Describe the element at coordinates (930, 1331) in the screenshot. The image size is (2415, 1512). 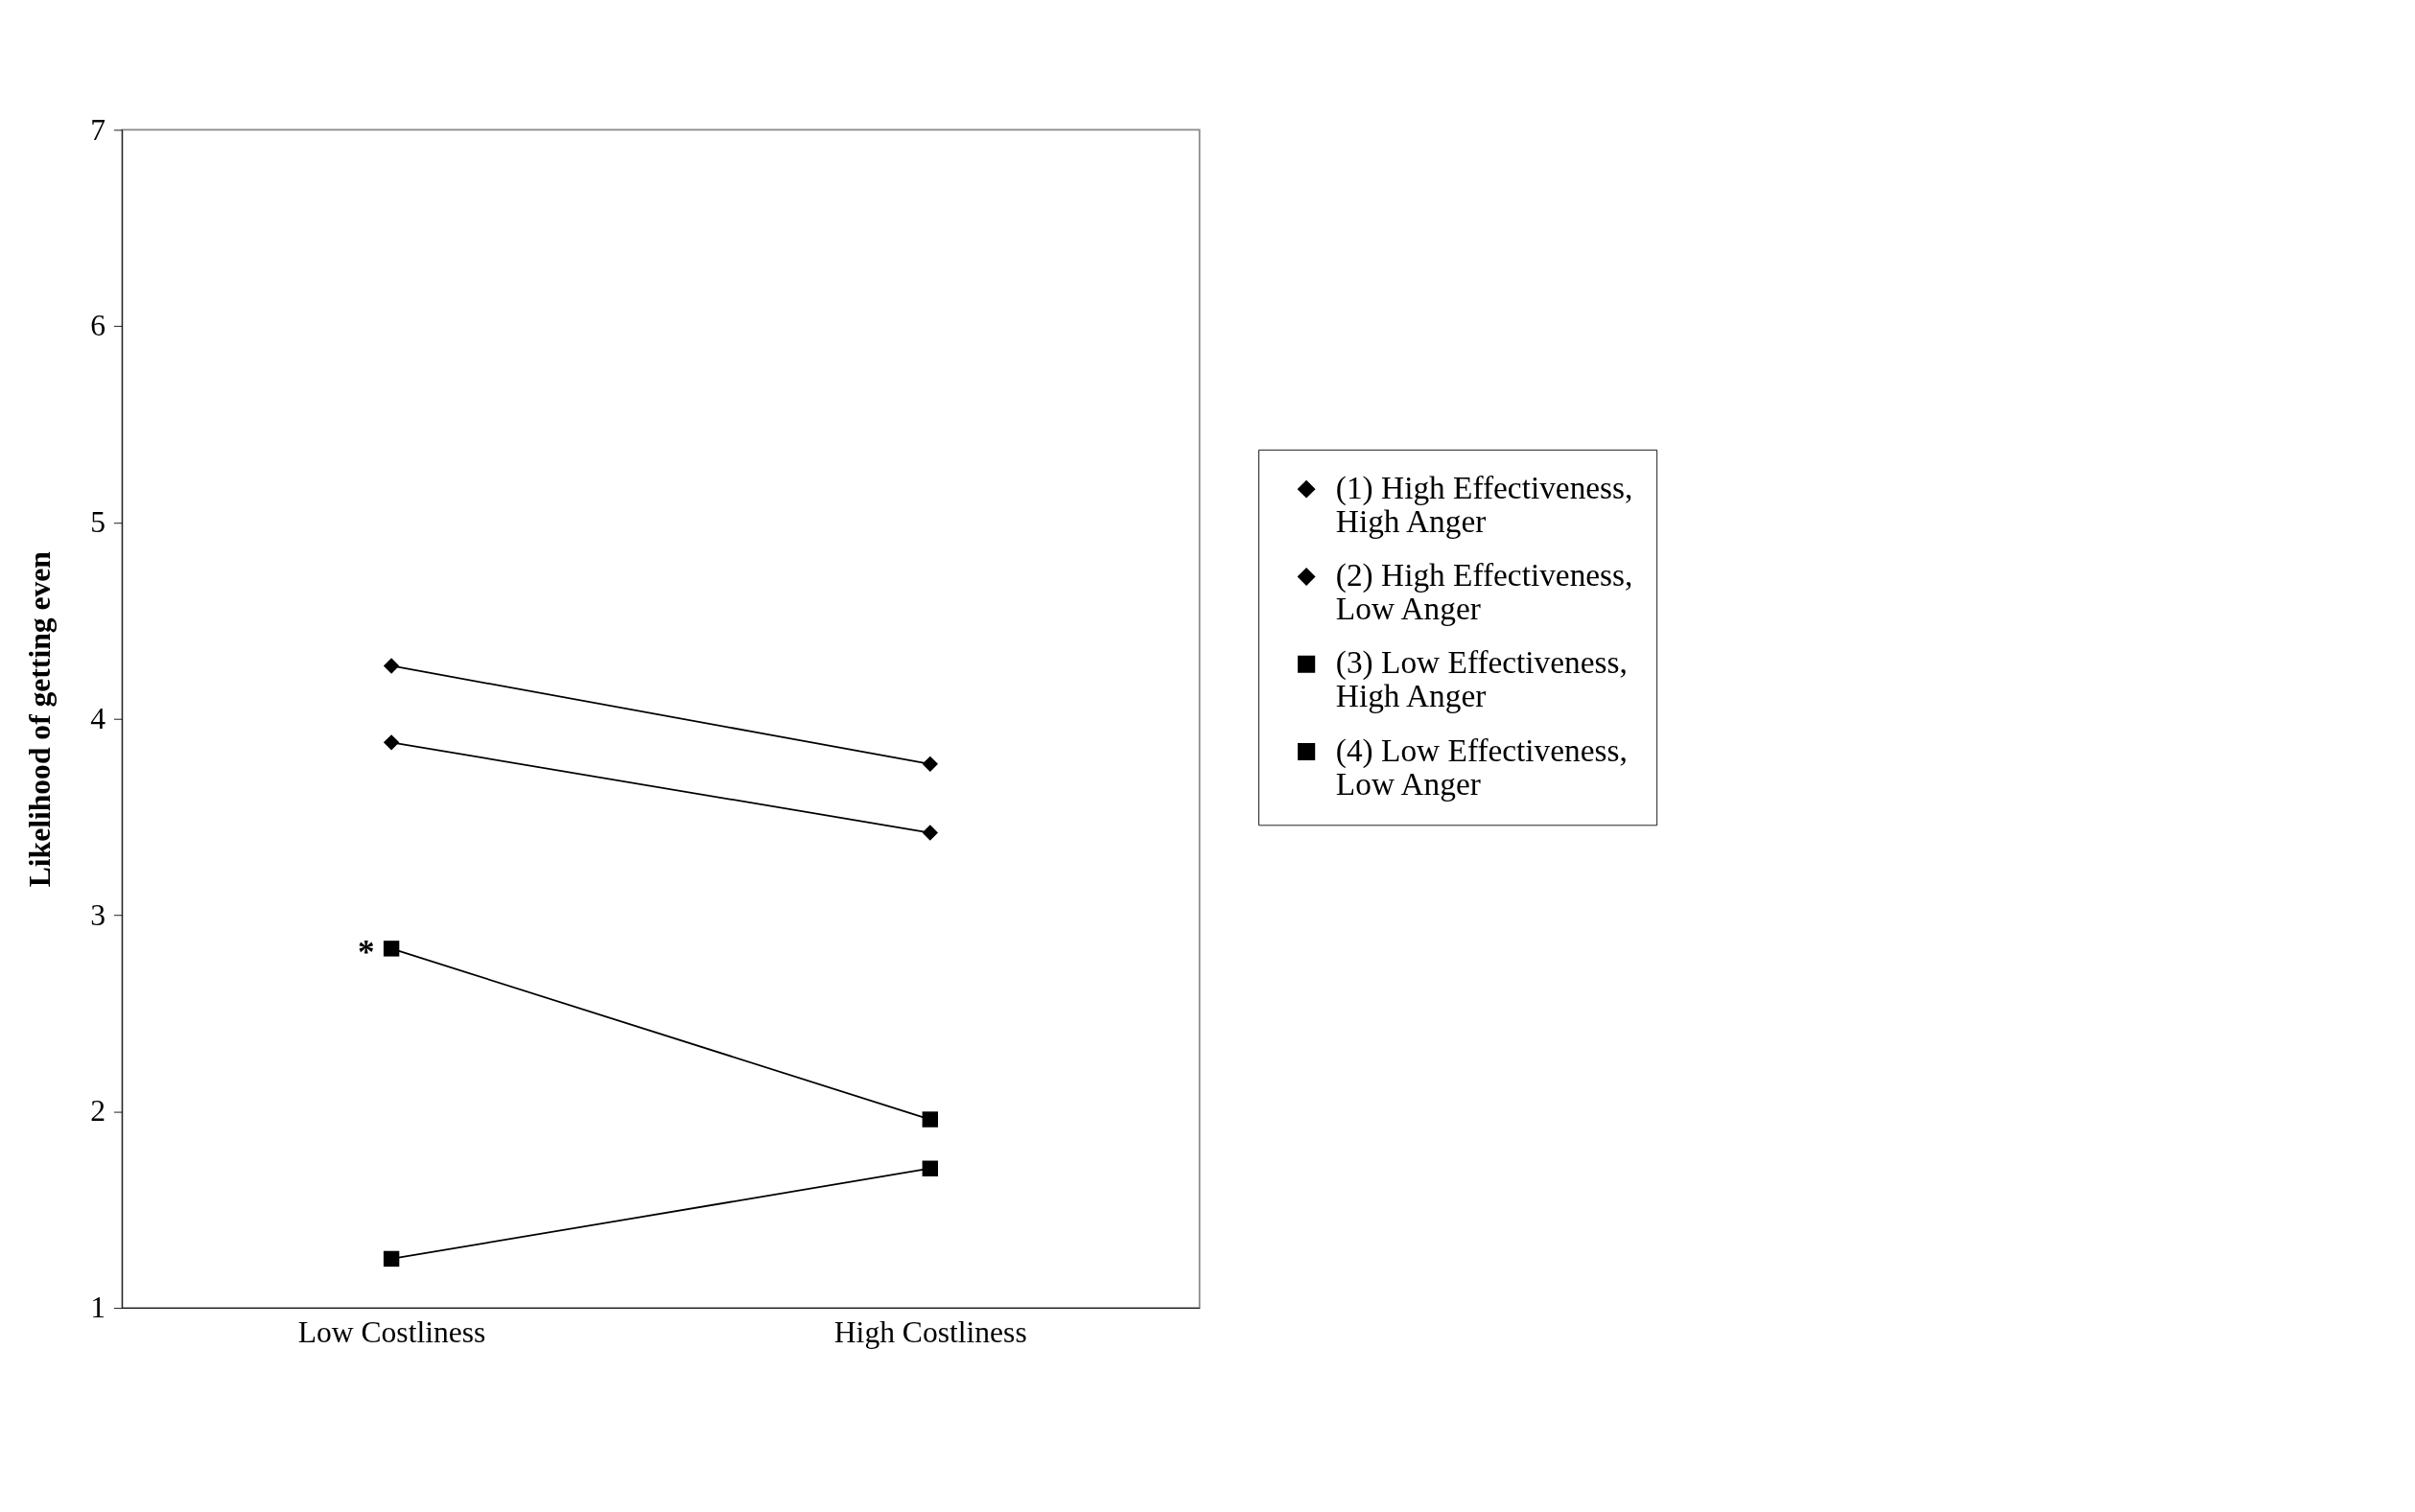
I see `x-tick-label: High Costliness` at that location.